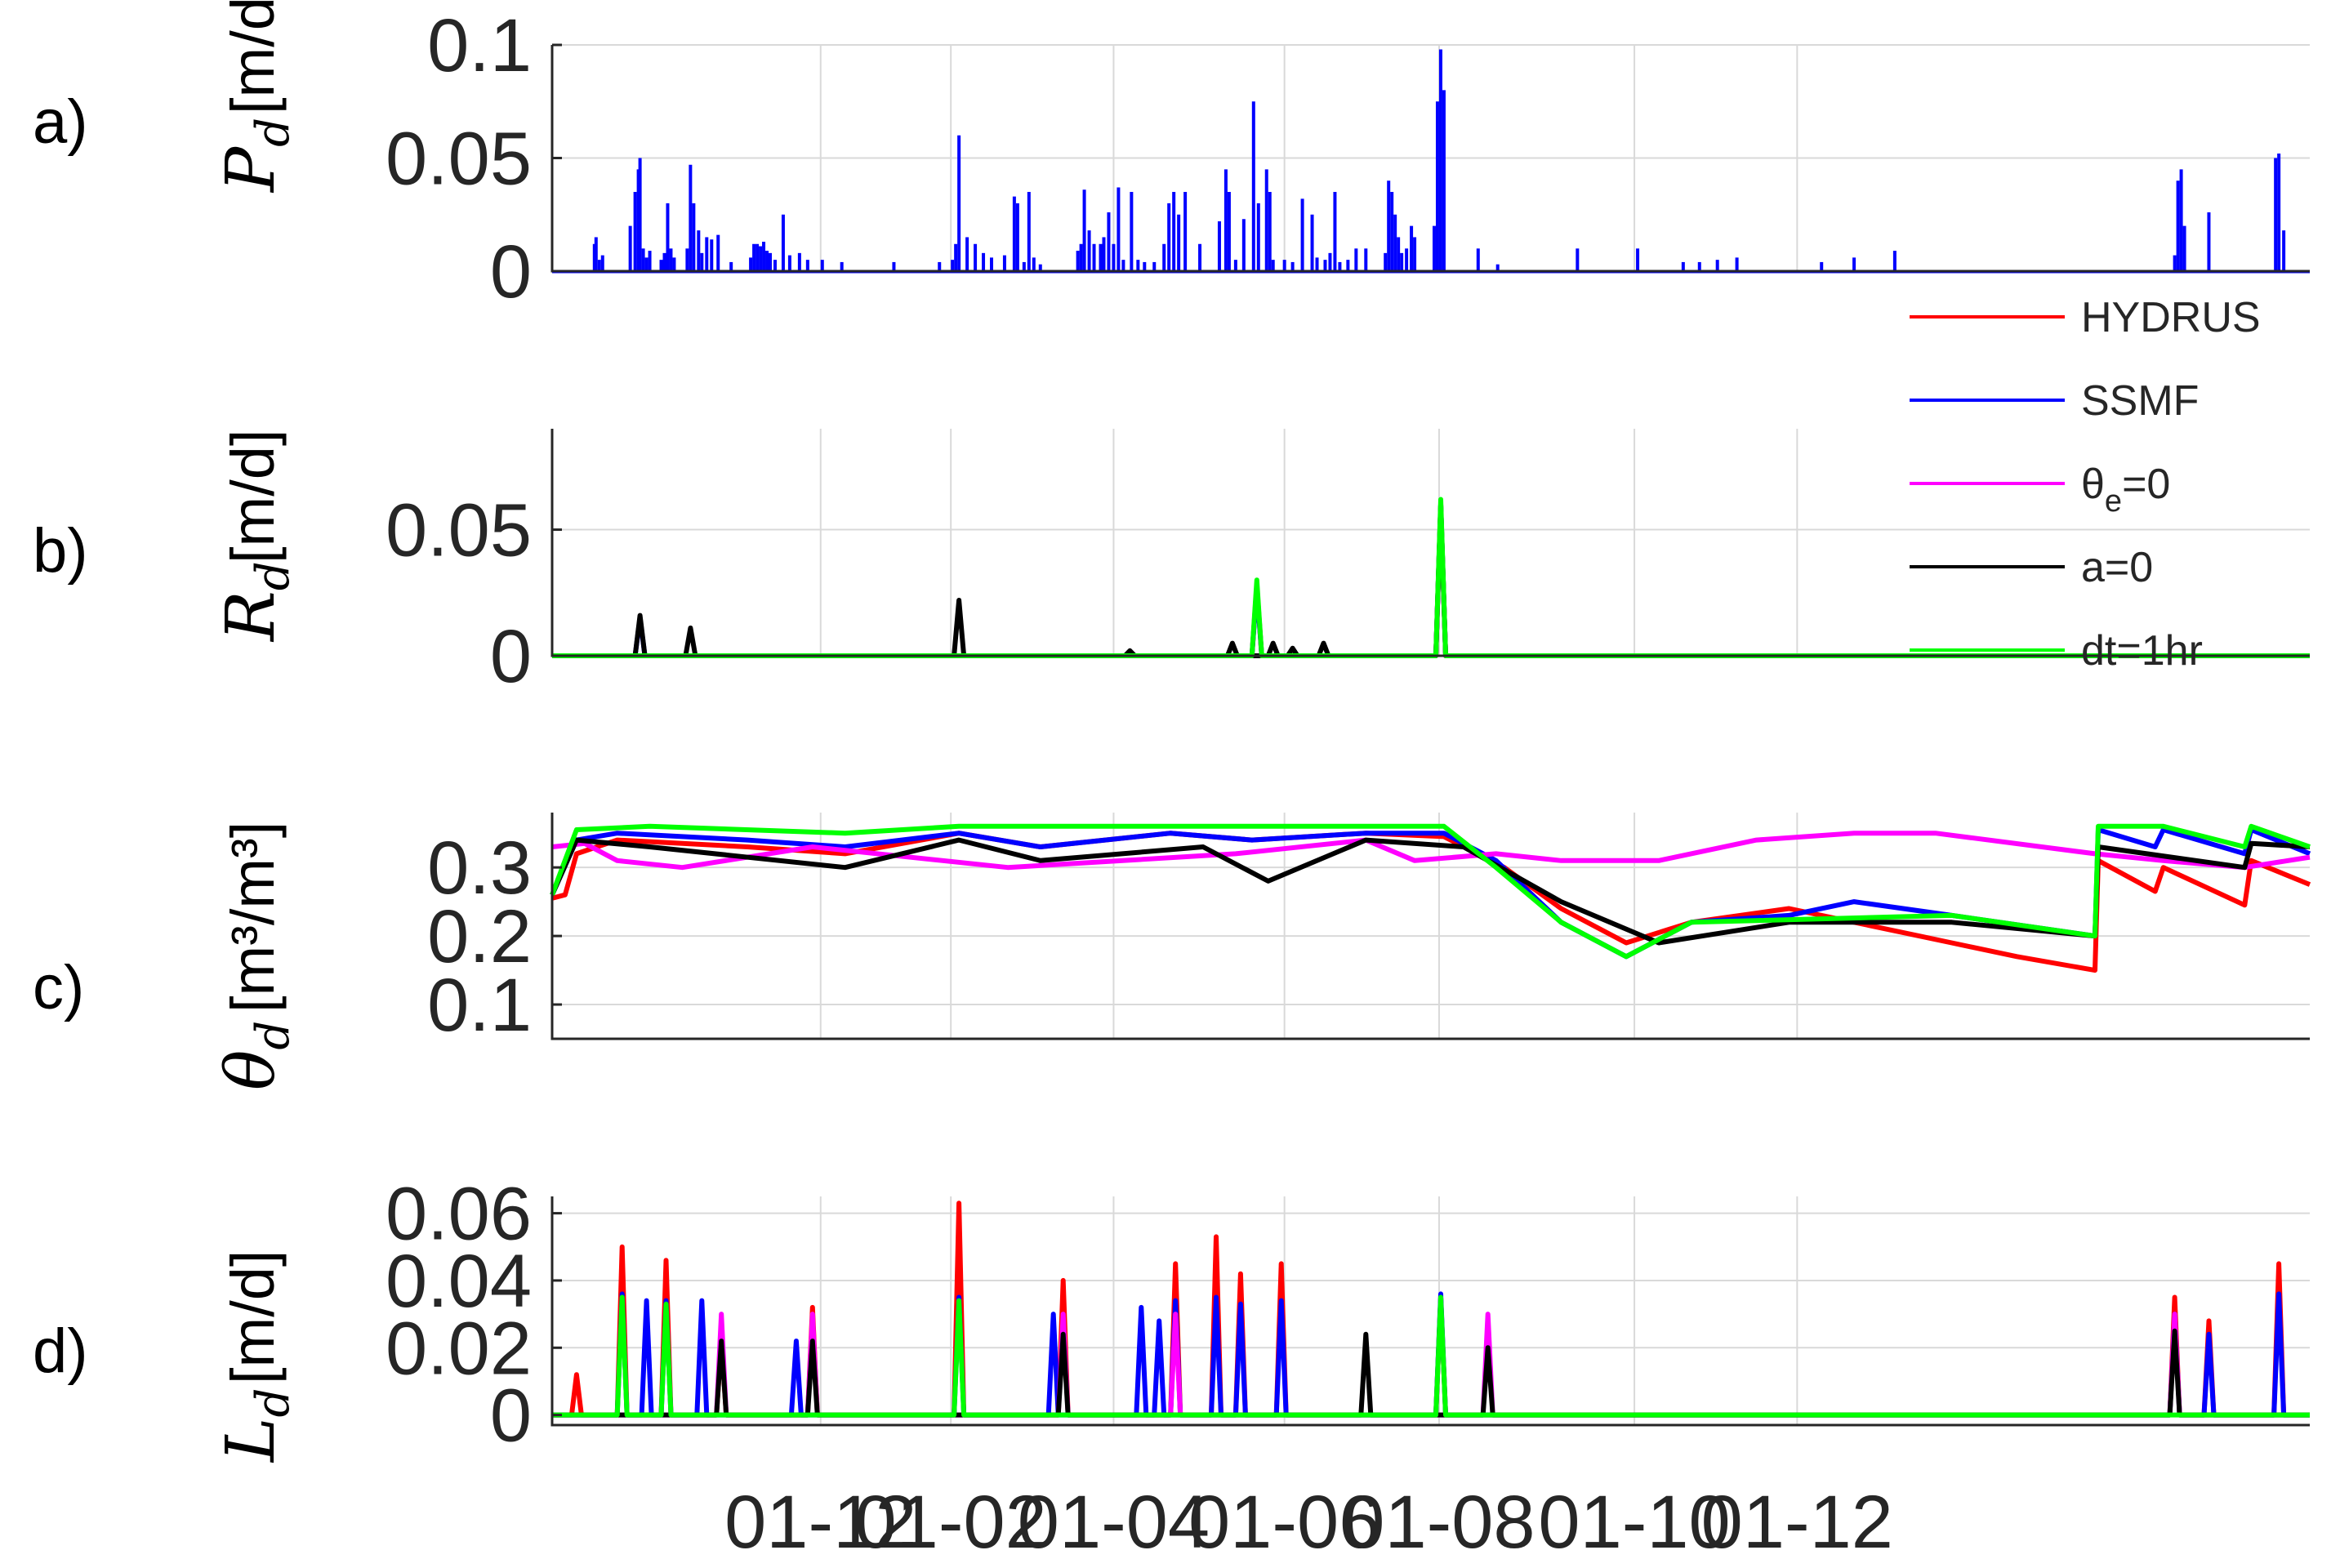 The height and width of the screenshot is (1568, 2340). What do you see at coordinates (2171, 317) in the screenshot?
I see `legend-label: HYDRUS` at bounding box center [2171, 317].